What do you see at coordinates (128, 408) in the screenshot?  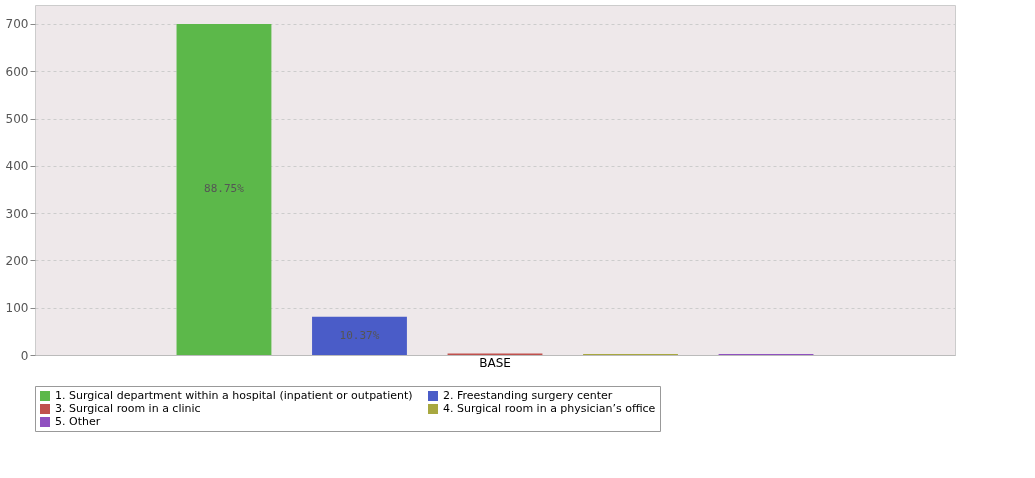 I see `legend-label: 3. Surgical room in a clinic` at bounding box center [128, 408].